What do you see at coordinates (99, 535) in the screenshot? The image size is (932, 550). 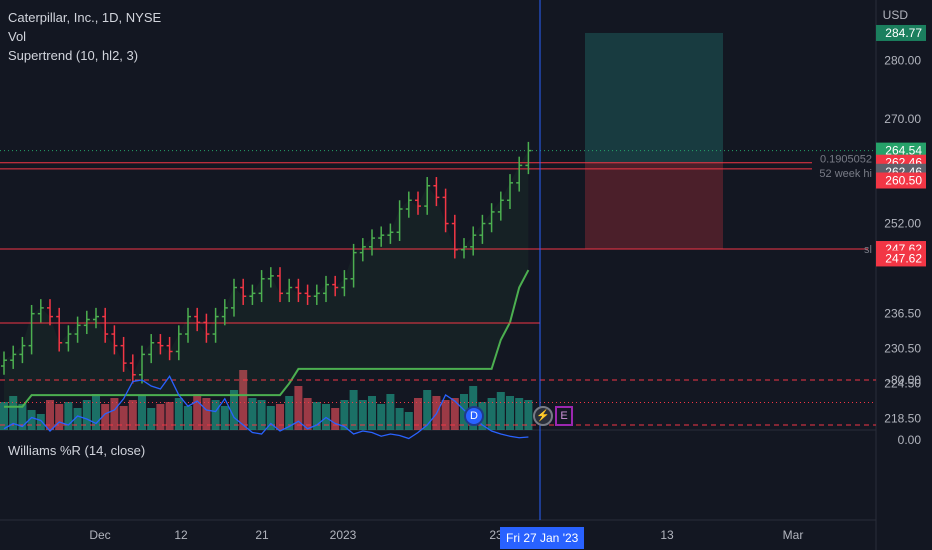 I see `time-tick-label: Dec` at bounding box center [99, 535].